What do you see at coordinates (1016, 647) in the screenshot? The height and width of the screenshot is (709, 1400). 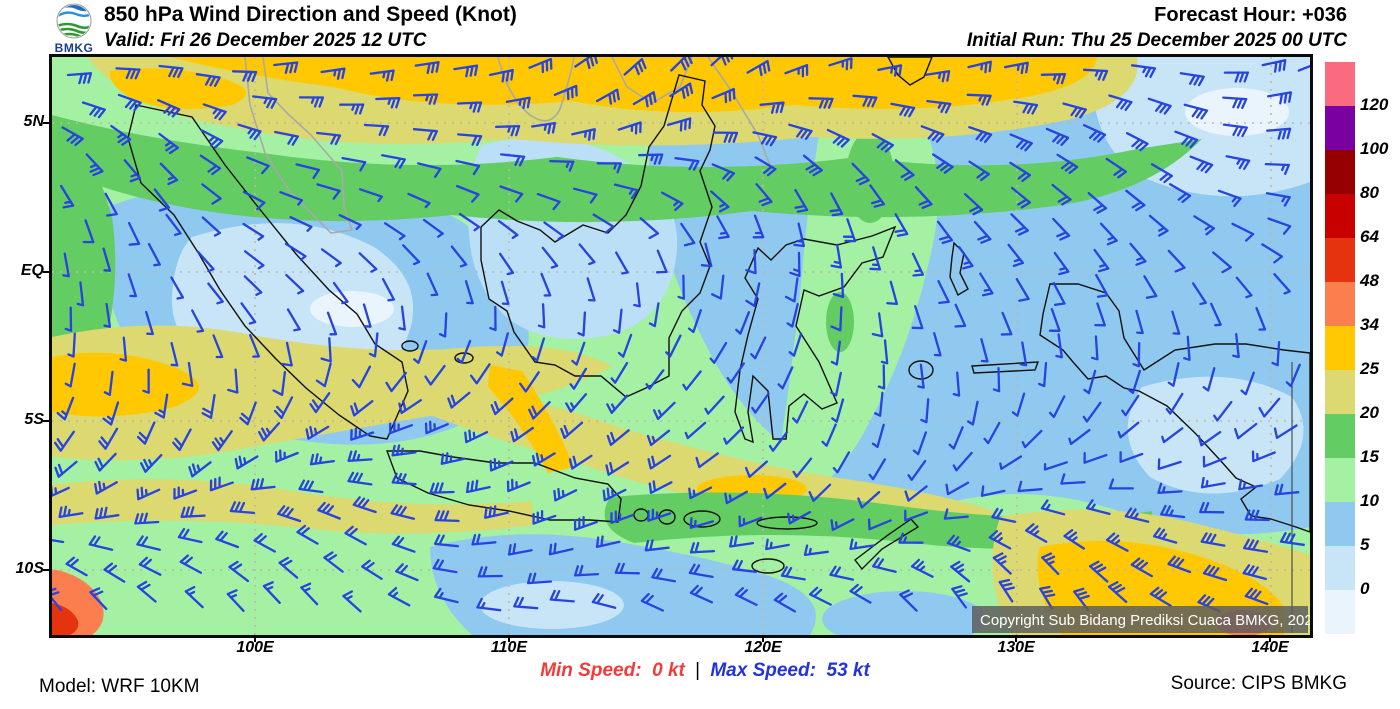 I see `lon-tick-label: 130E` at bounding box center [1016, 647].